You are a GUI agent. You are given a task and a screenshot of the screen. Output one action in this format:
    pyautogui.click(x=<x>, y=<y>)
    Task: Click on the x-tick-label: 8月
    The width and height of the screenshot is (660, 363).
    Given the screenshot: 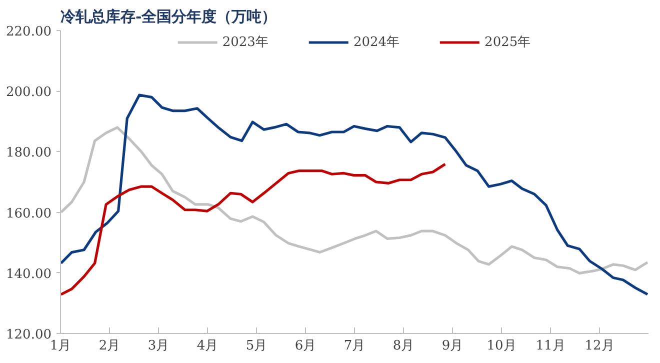 What is the action you would take?
    pyautogui.click(x=403, y=346)
    